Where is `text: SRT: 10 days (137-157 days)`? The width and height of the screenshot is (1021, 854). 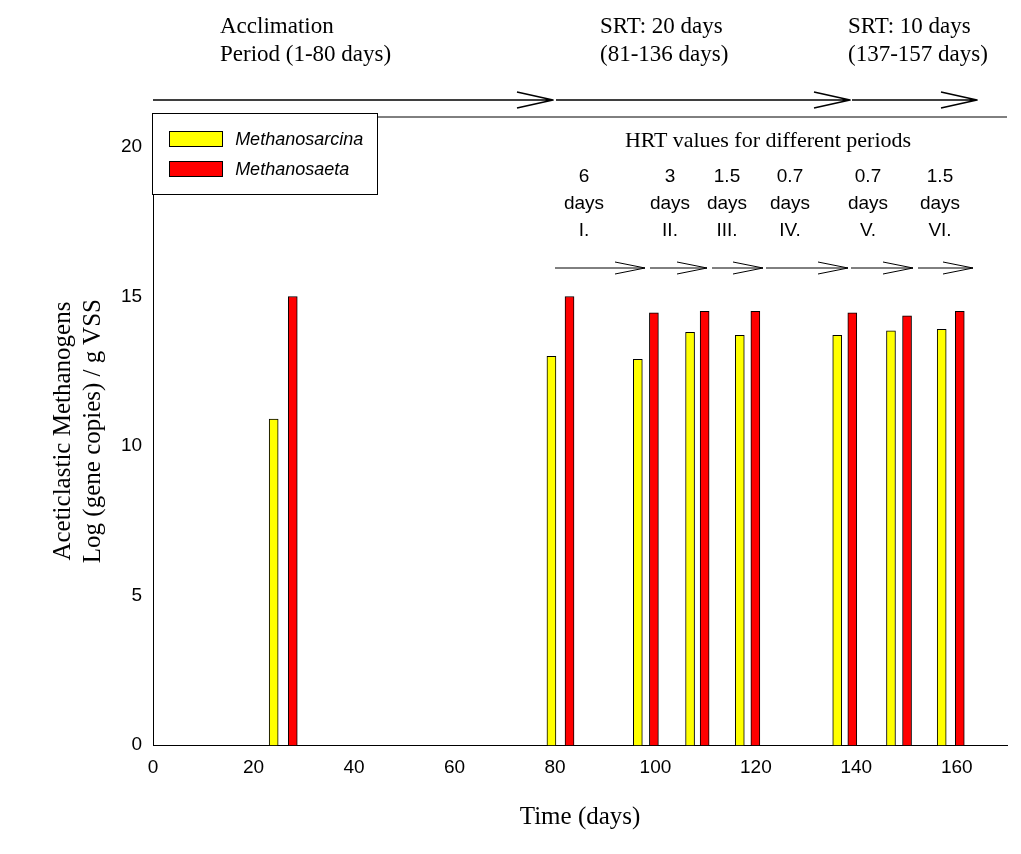 text: SRT: 10 days (137-157 days) is located at coordinates (918, 40).